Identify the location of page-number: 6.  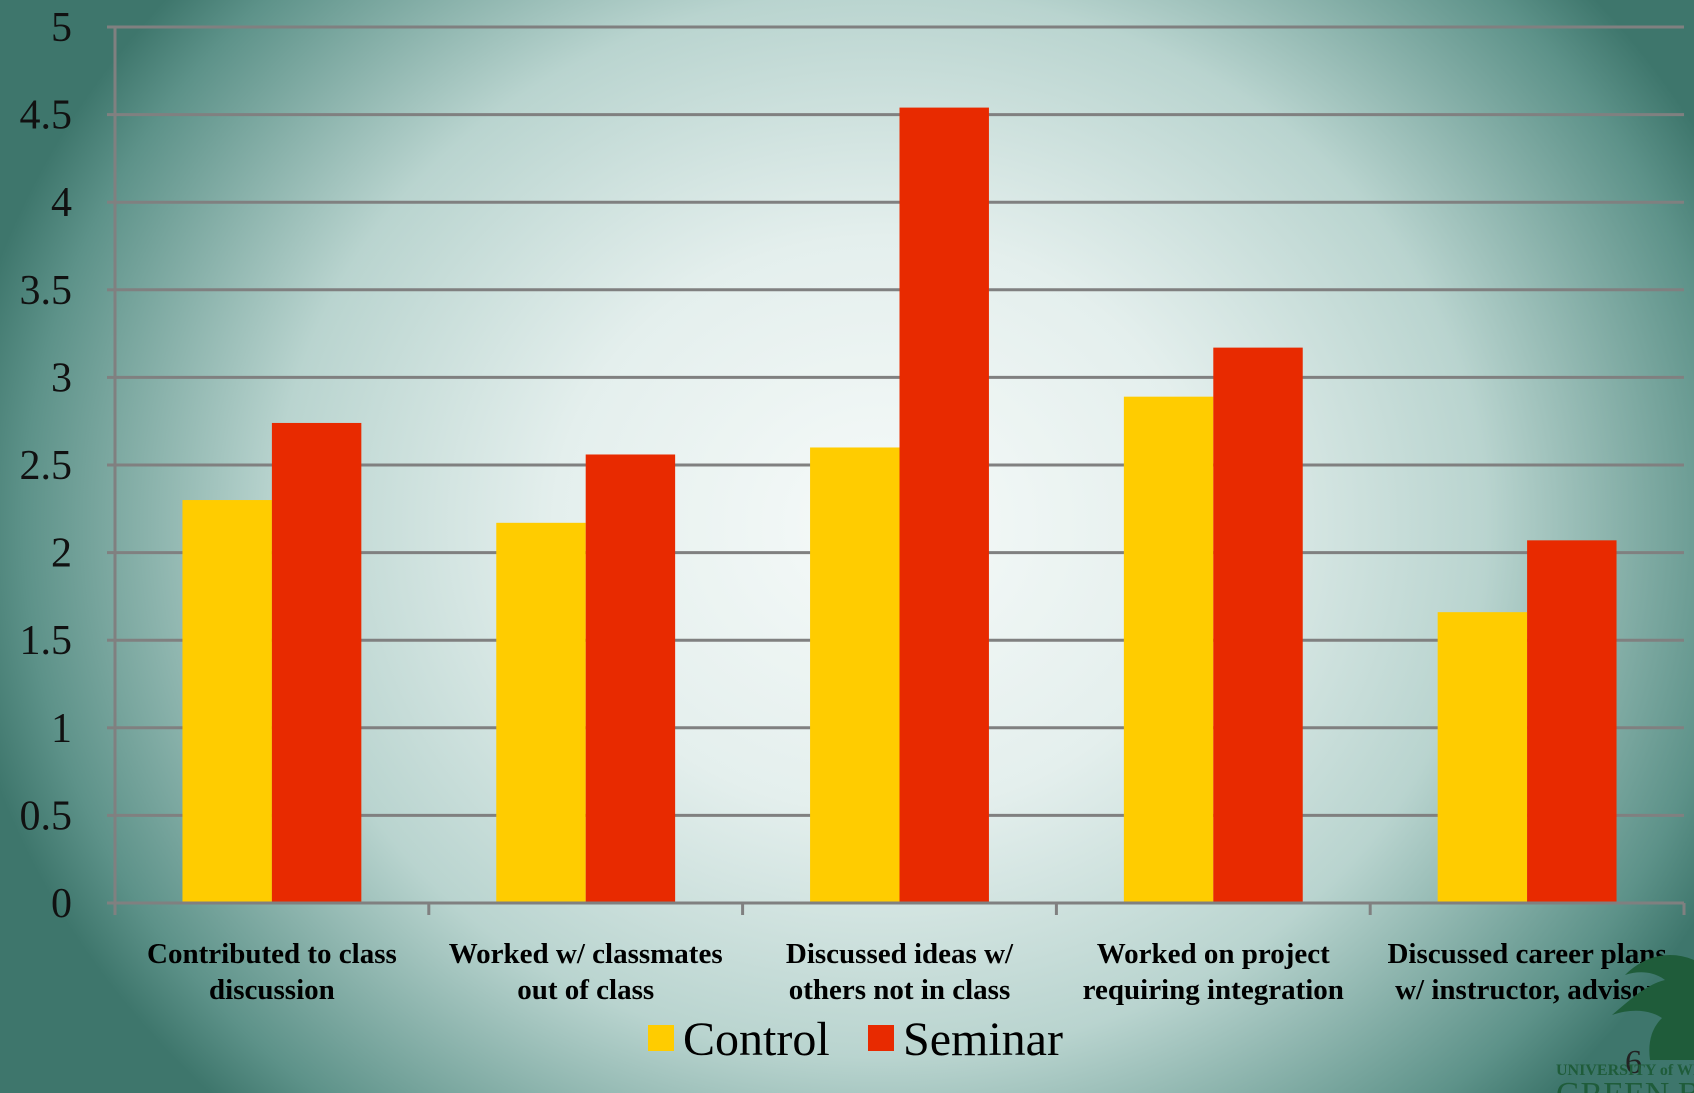
(1633, 1062).